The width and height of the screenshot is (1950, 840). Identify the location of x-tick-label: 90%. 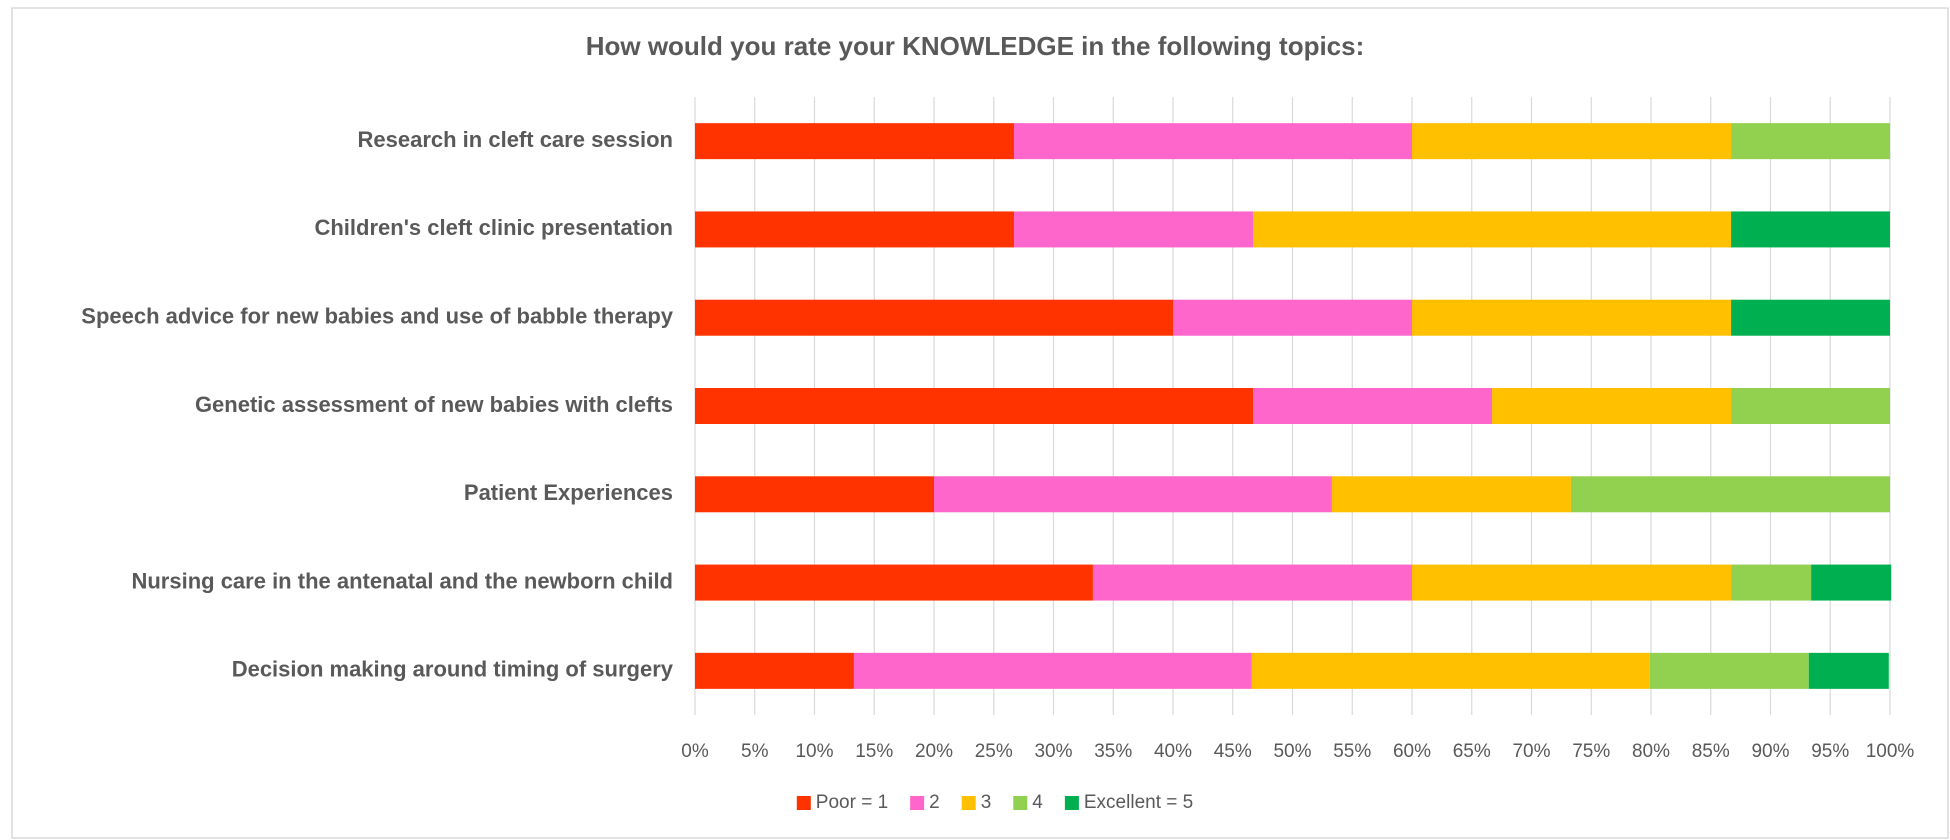
(1770, 751).